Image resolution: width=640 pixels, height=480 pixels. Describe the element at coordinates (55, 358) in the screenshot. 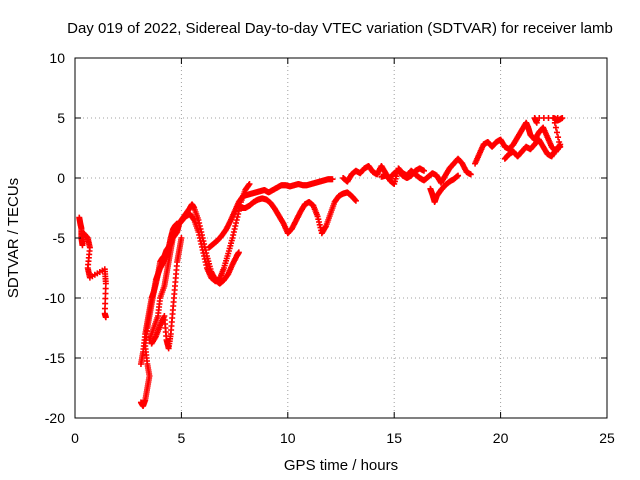

I see `y-tick-label: -15` at that location.